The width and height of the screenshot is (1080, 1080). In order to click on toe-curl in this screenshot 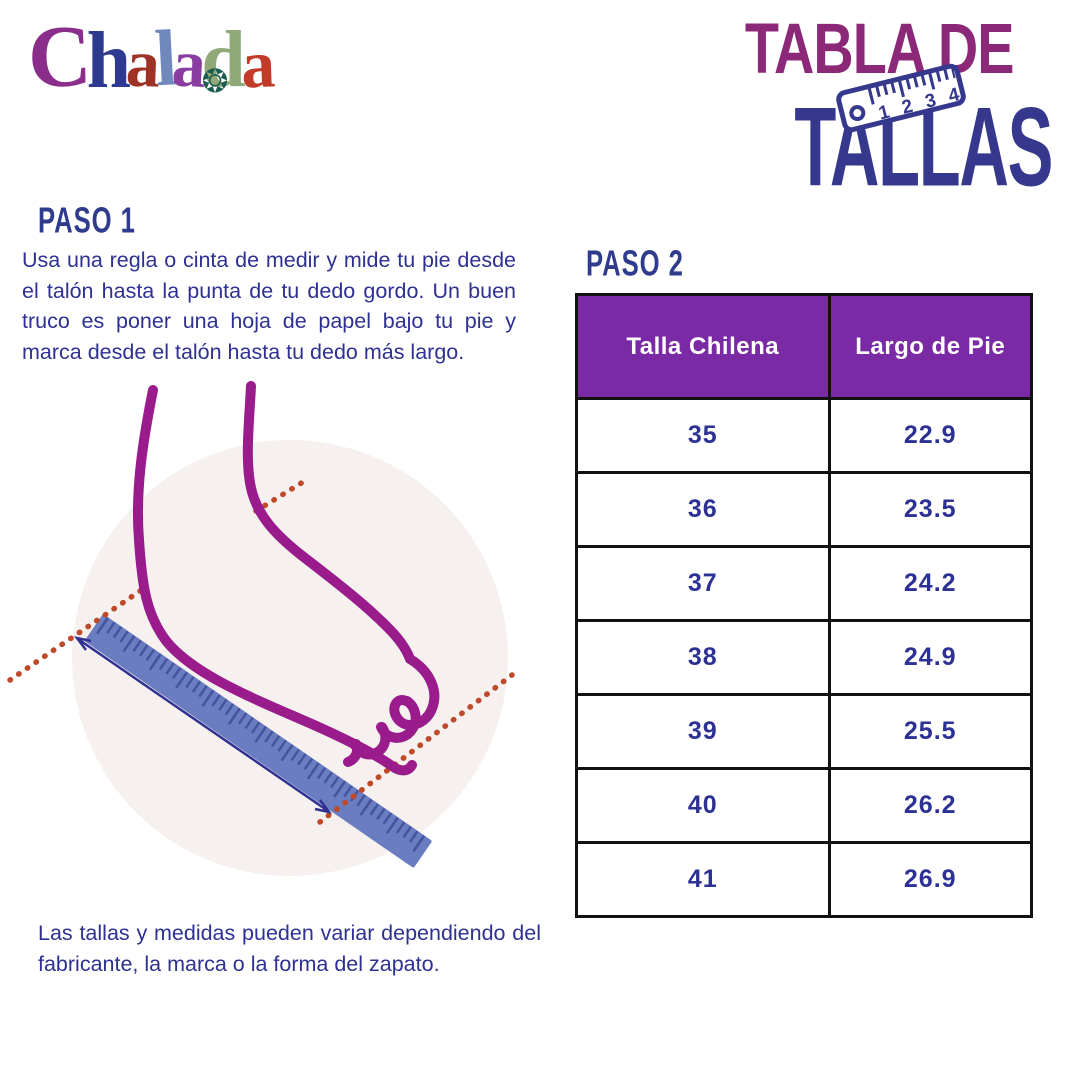, I will do `click(353, 753)`.